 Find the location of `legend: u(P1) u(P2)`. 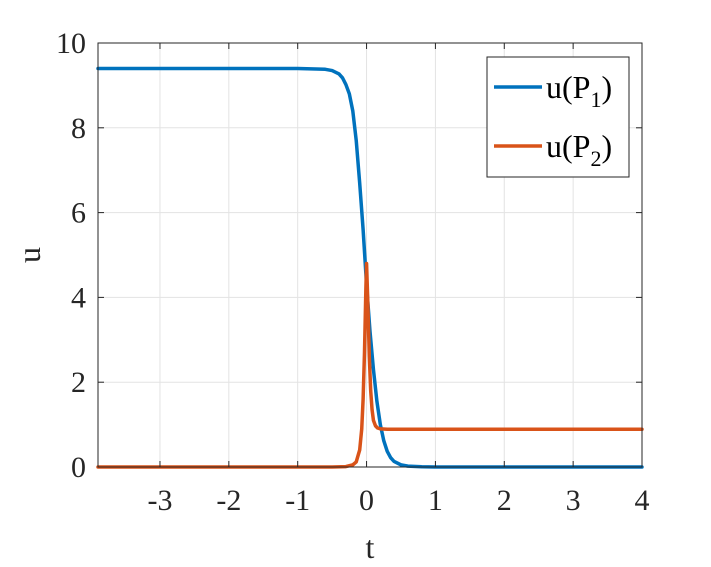

legend: u(P1) u(P2) is located at coordinates (558, 117).